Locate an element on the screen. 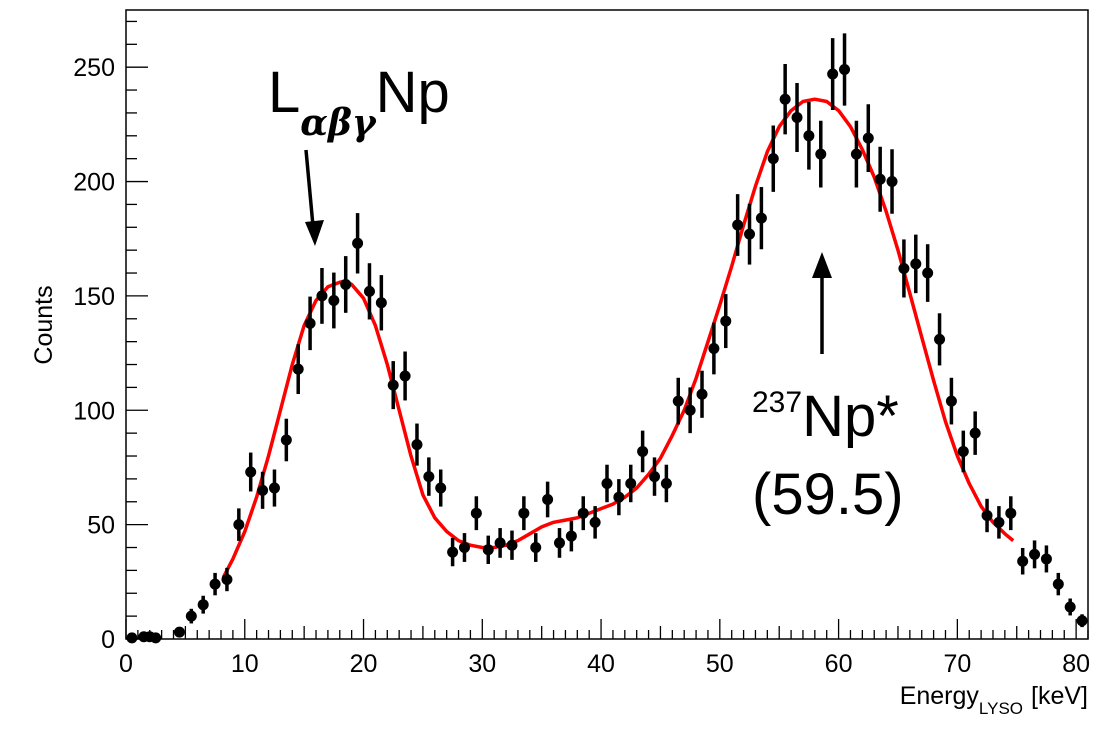  y-axis-title: Counts is located at coordinates (44, 324).